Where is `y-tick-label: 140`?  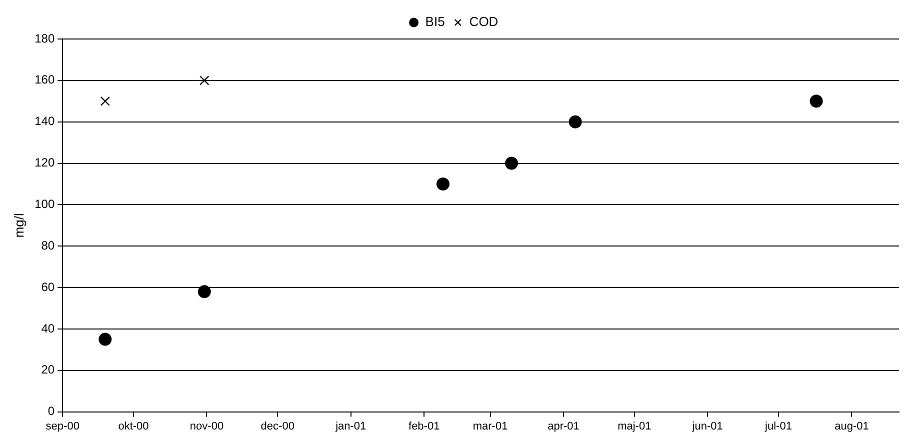
y-tick-label: 140 is located at coordinates (44, 121).